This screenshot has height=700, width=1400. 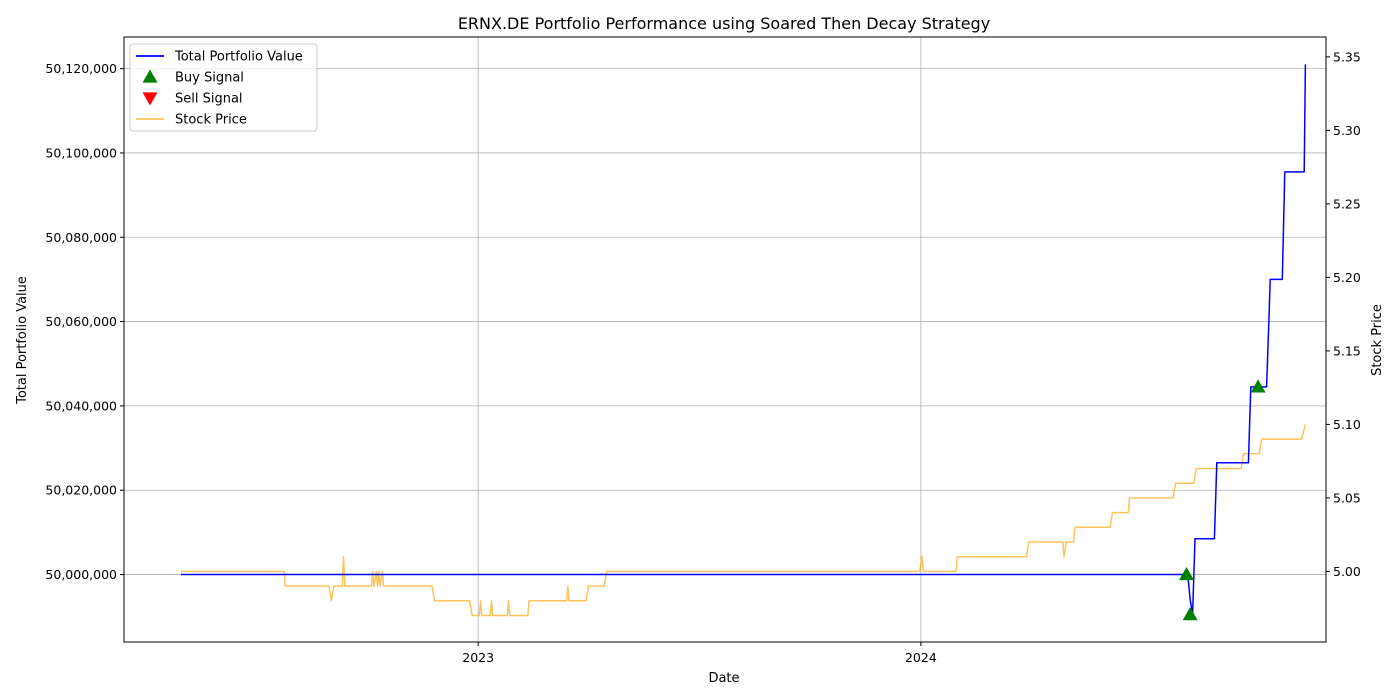 What do you see at coordinates (238, 57) in the screenshot?
I see `legend-label: Total Portfolio Value` at bounding box center [238, 57].